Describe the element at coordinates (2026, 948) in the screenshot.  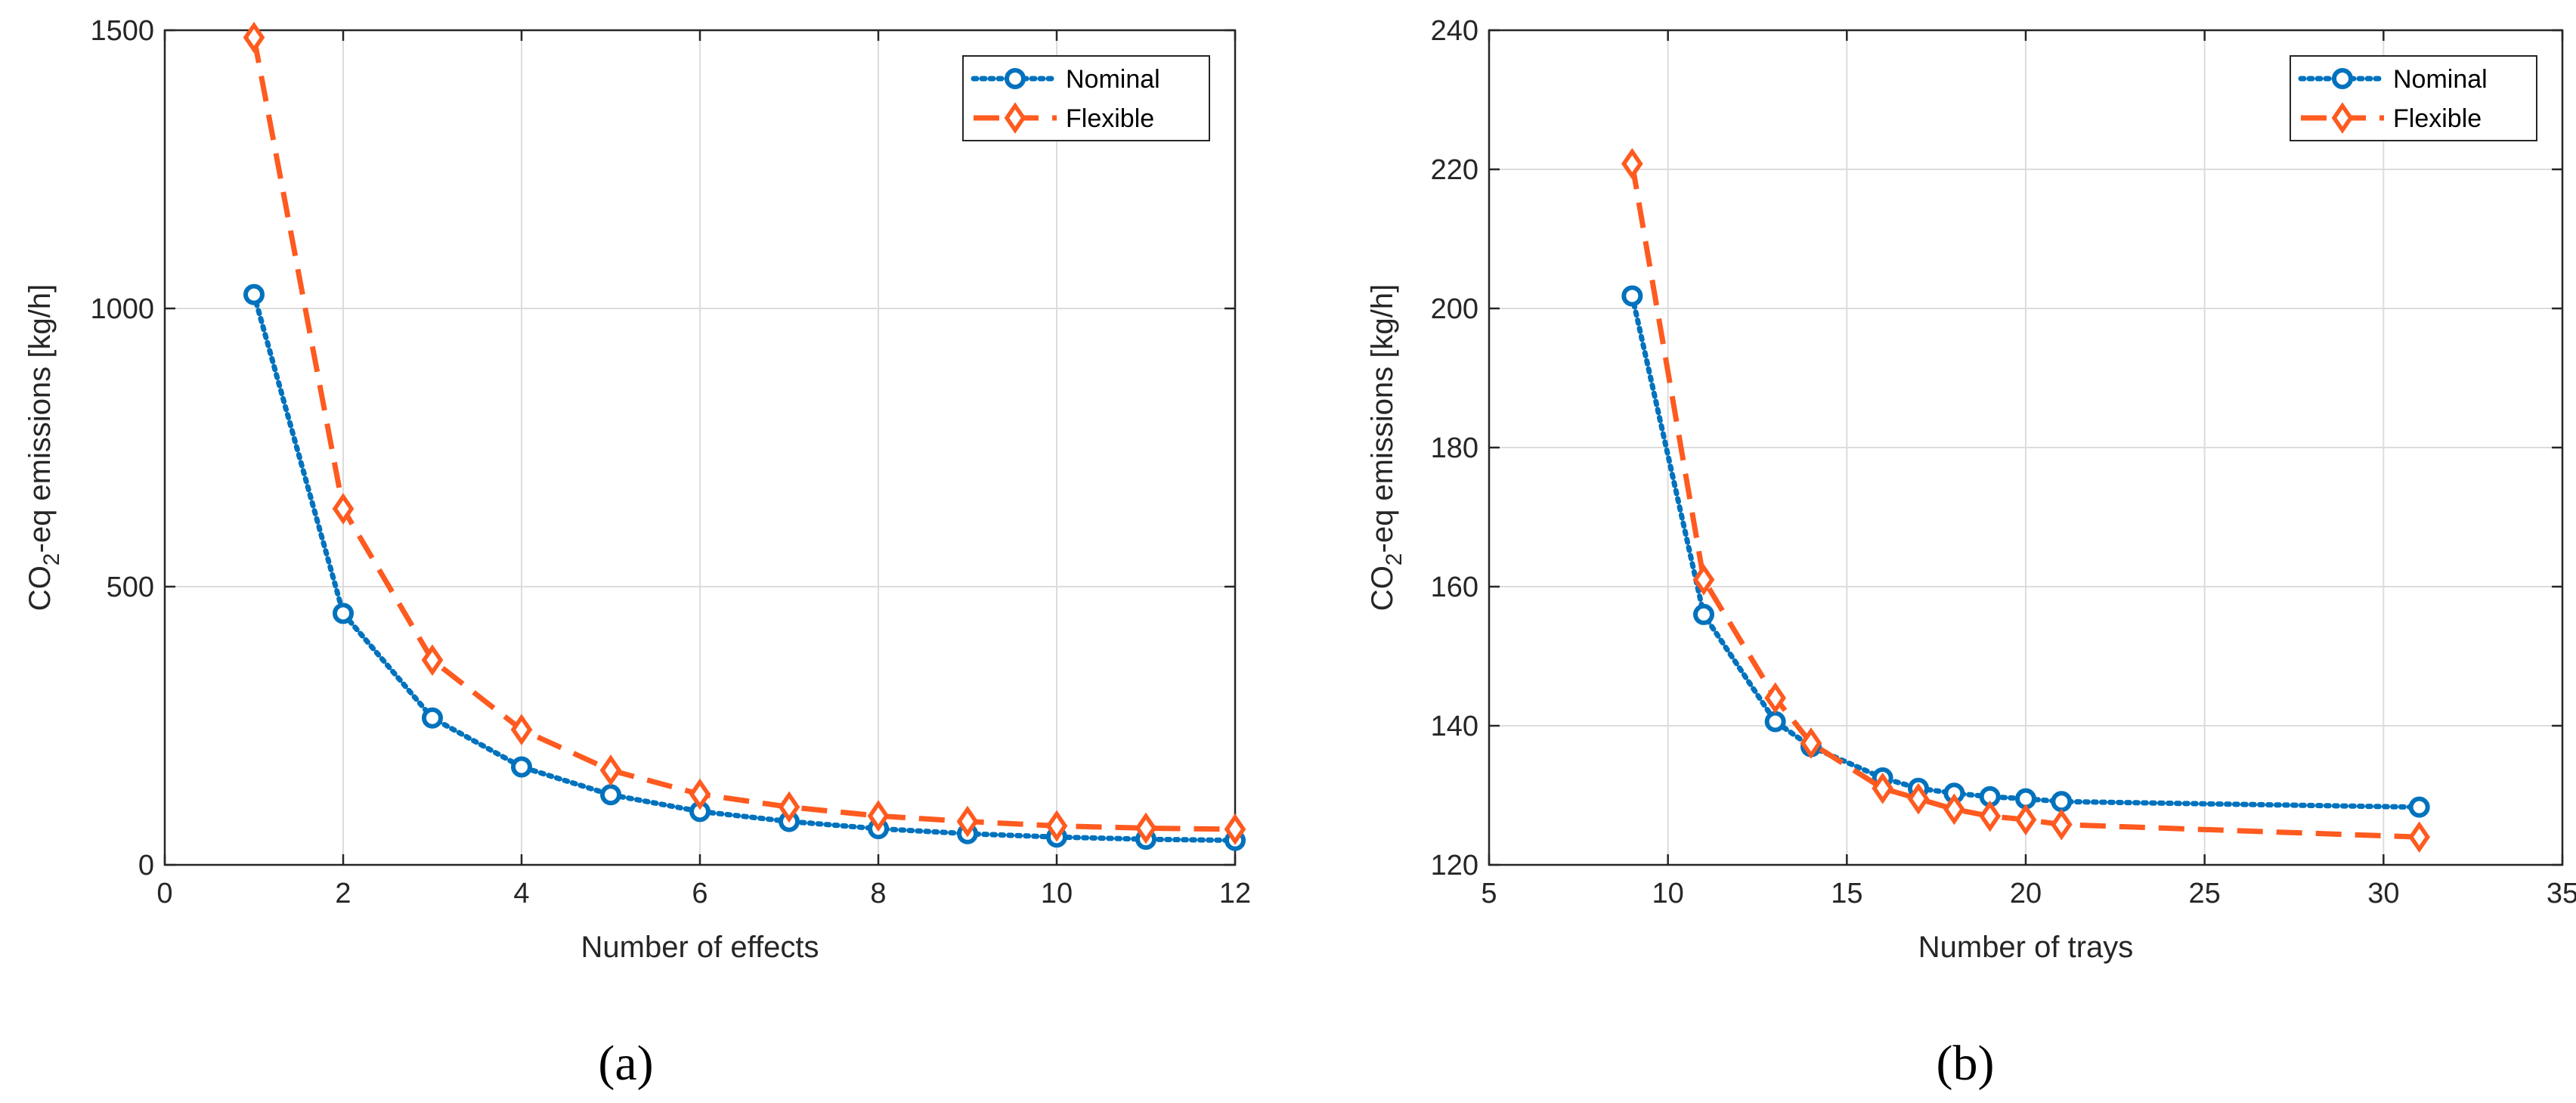
I see `x-axis-label: Number of trays` at that location.